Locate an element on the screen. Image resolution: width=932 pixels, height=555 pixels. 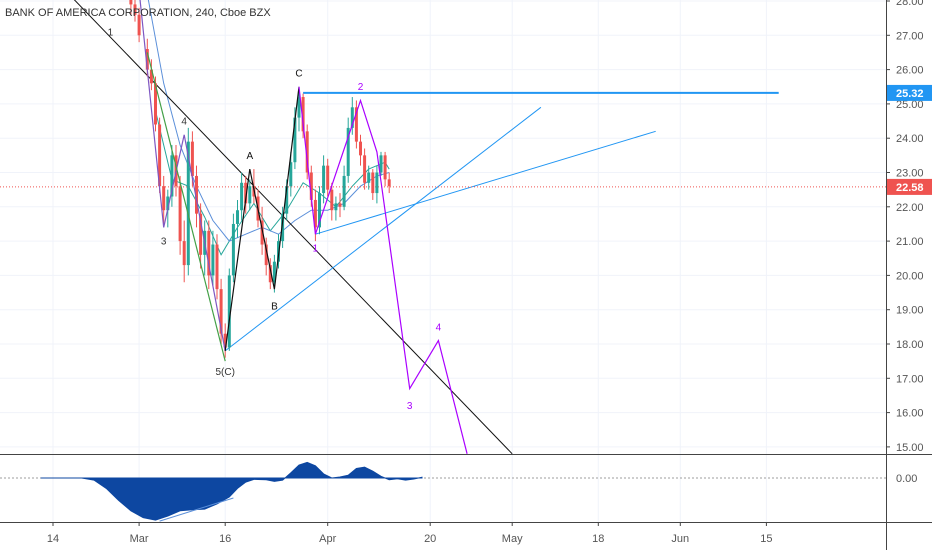
price-tick-label: 25.00 is located at coordinates (910, 105).